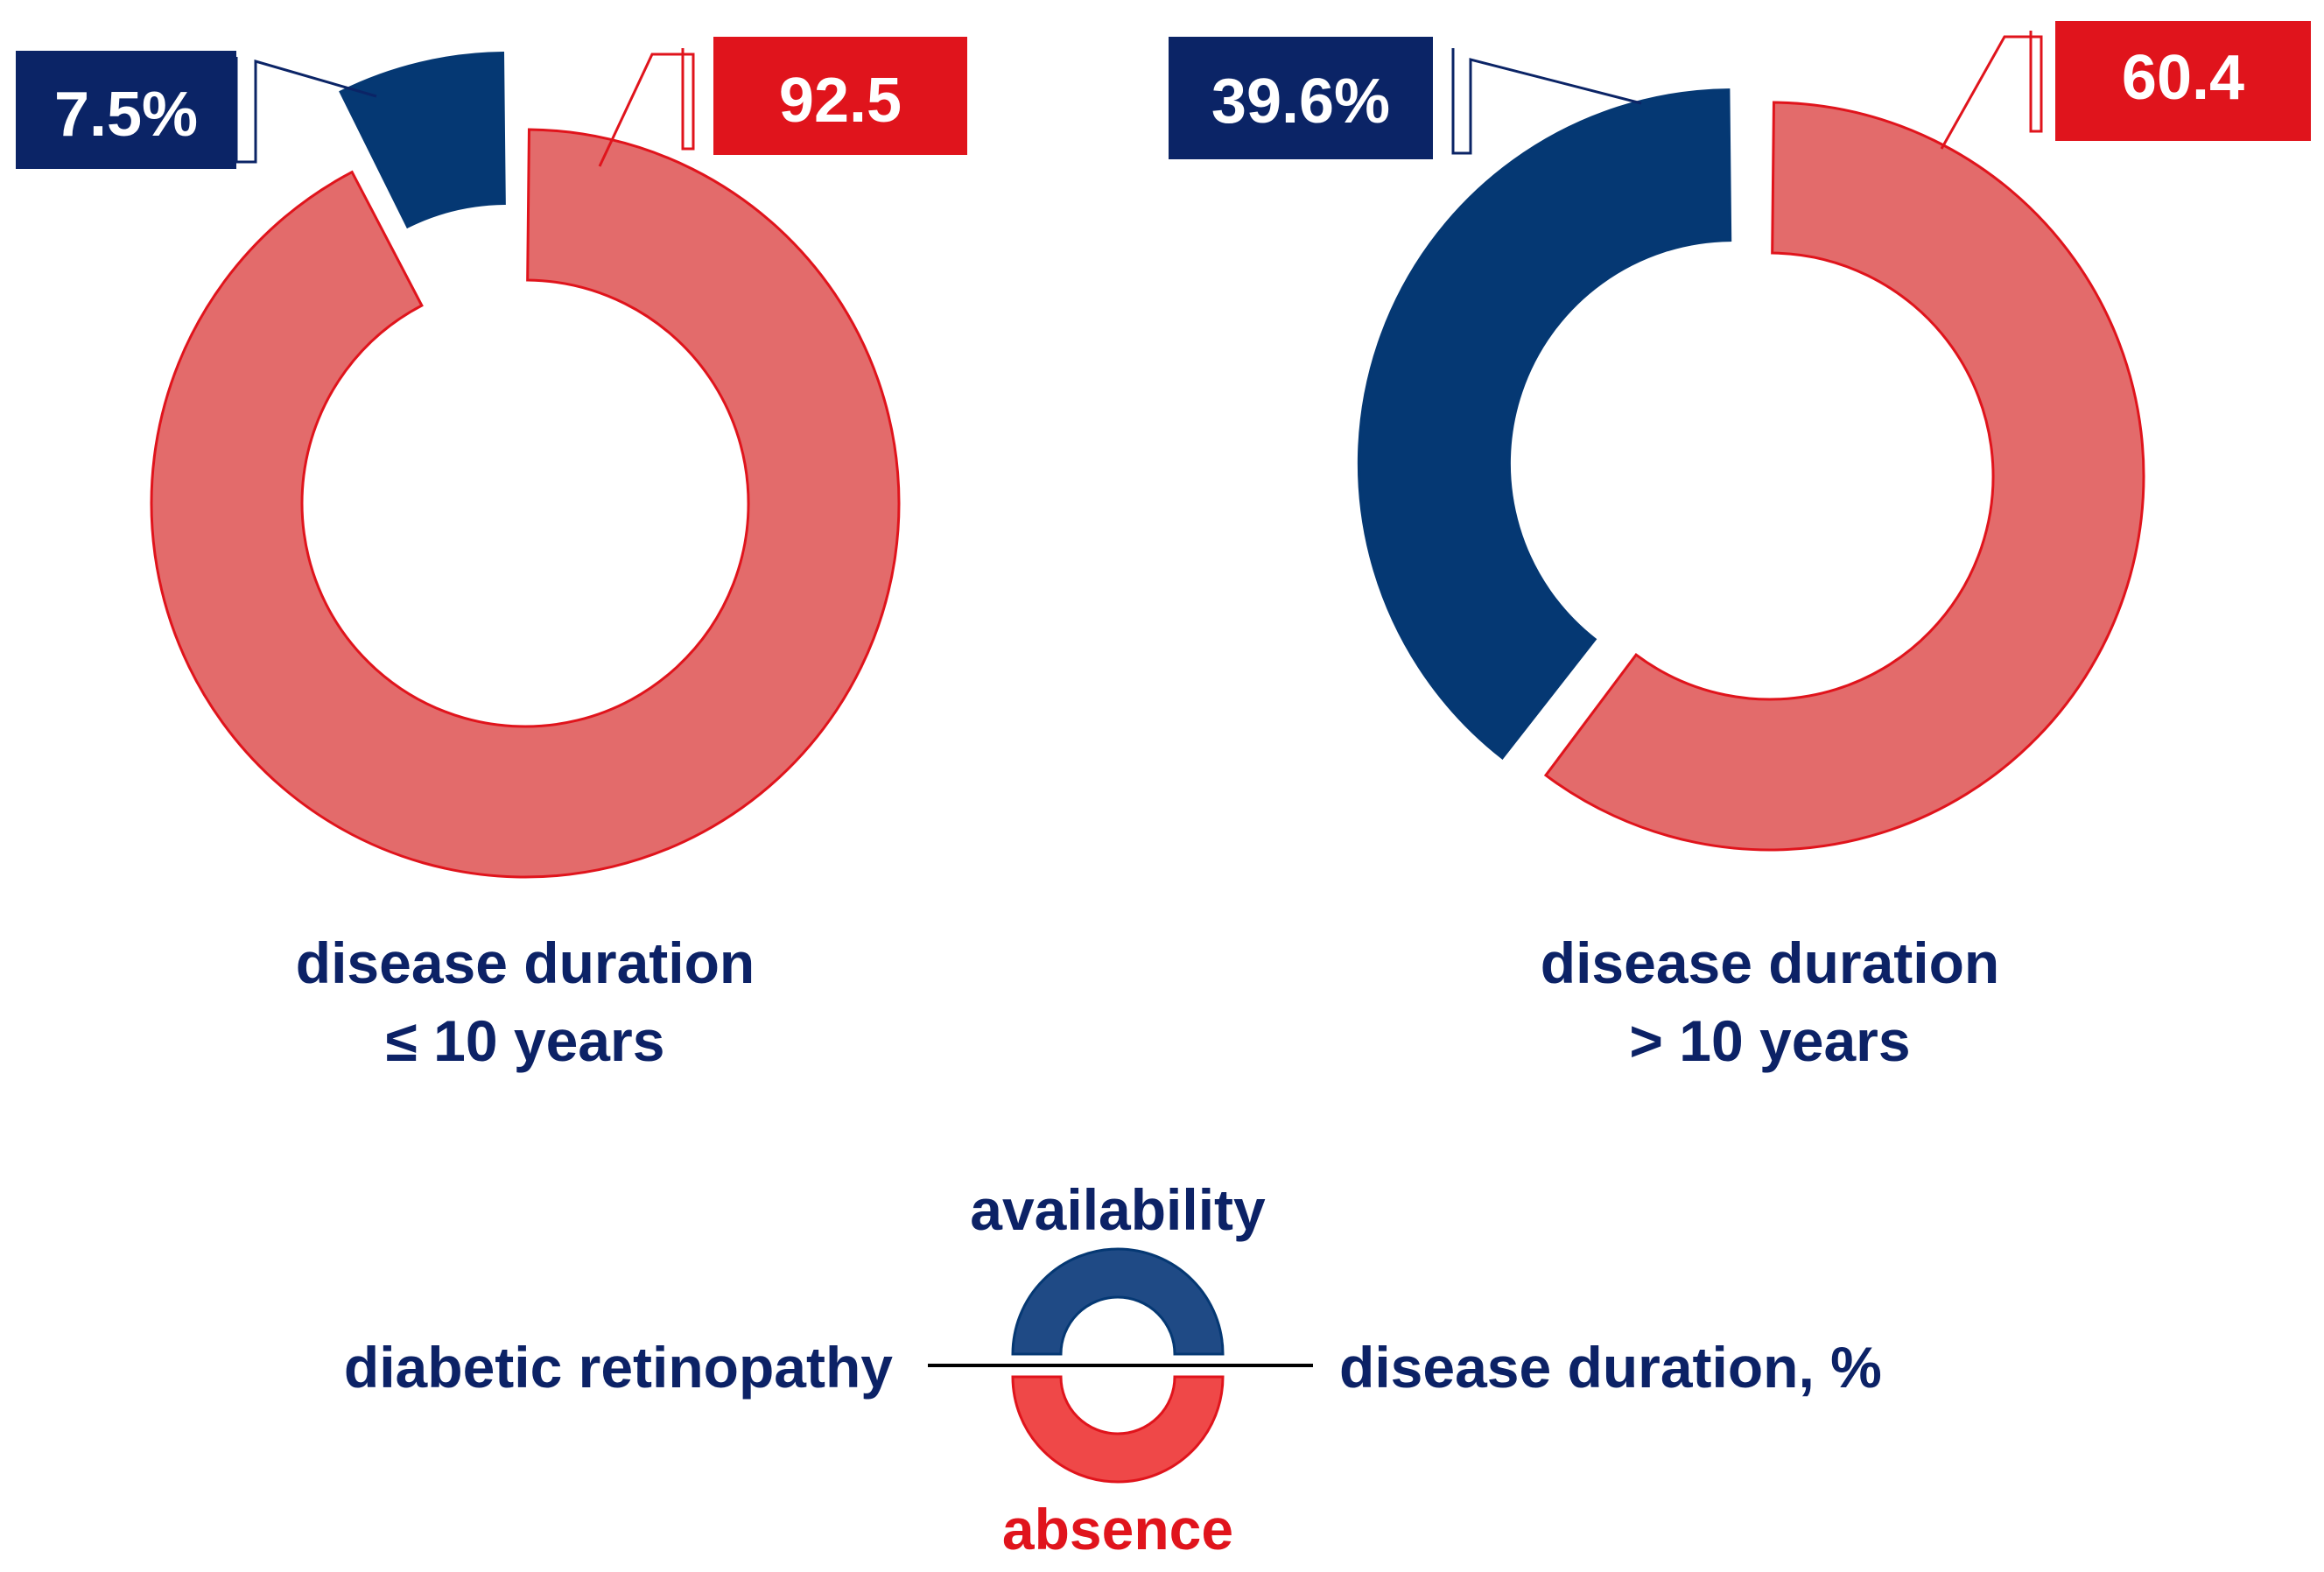  I want to click on legend-right-label: disease duration, %, so click(1610, 1367).